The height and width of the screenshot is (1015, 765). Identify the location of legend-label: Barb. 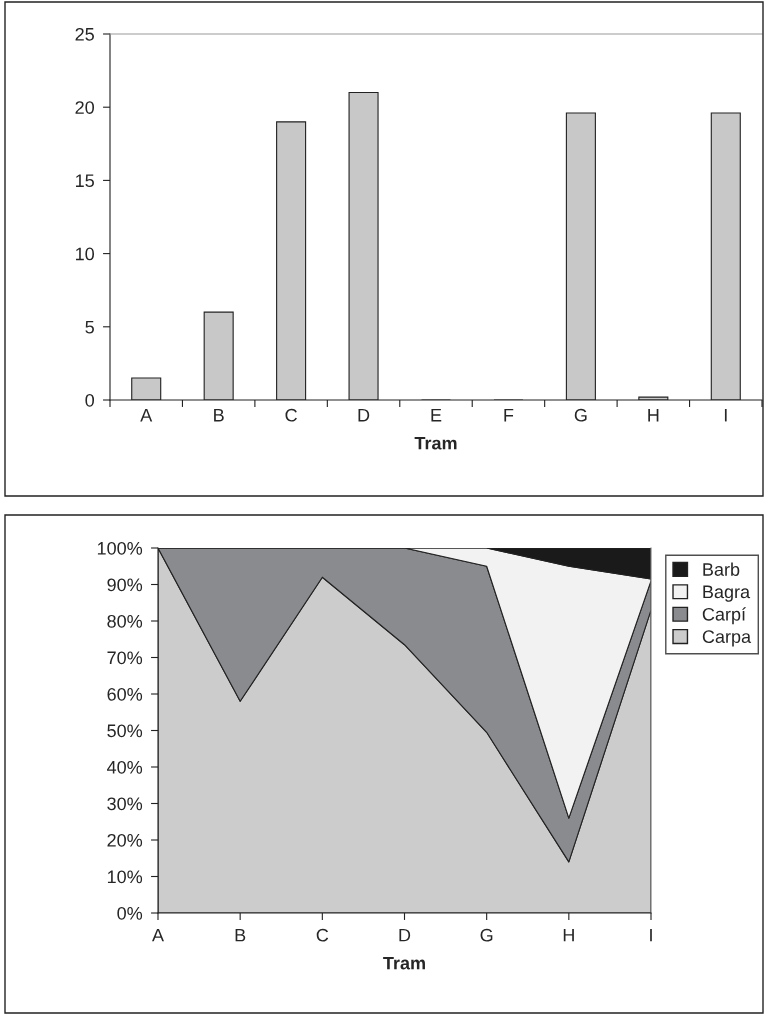
(721, 569).